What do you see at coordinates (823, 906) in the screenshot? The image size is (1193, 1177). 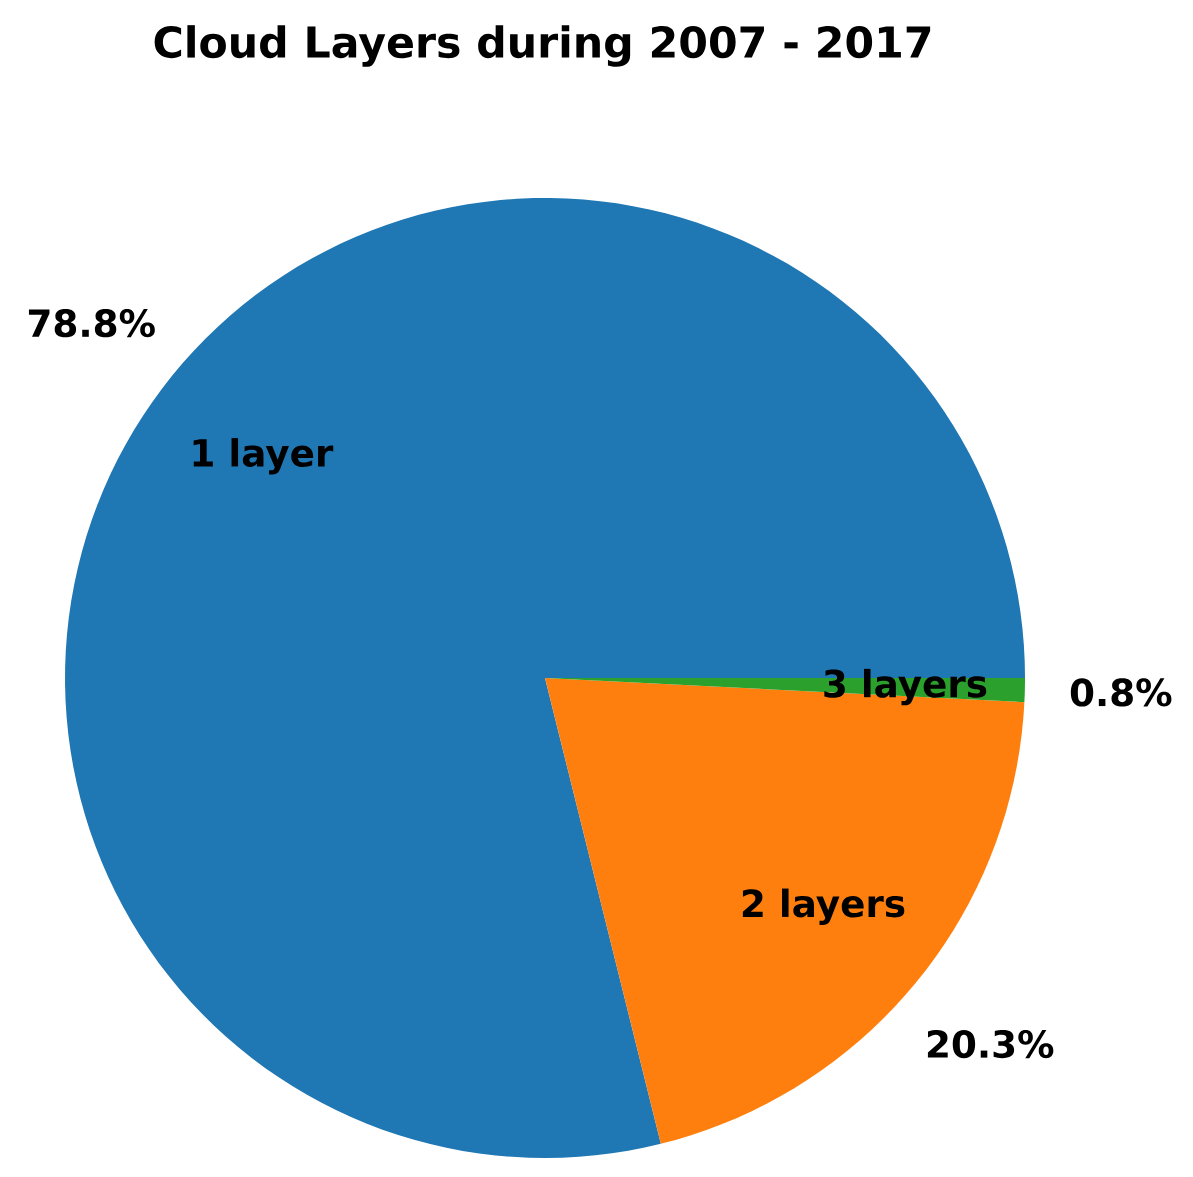 I see `slice-label: 2 layers` at bounding box center [823, 906].